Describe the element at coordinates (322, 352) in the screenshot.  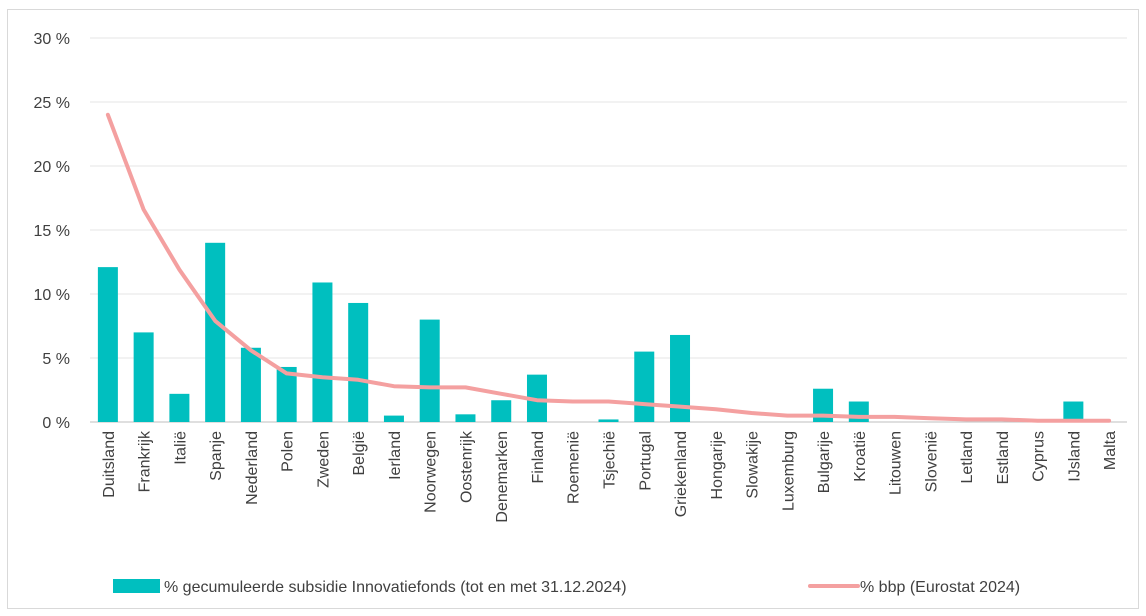
I see `bar-zweden` at that location.